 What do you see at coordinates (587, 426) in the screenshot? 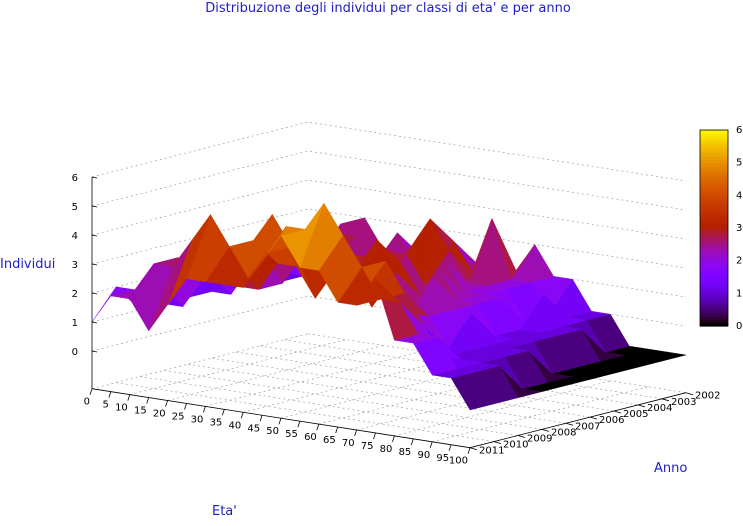
I see `y-tick-label: 2007` at bounding box center [587, 426].